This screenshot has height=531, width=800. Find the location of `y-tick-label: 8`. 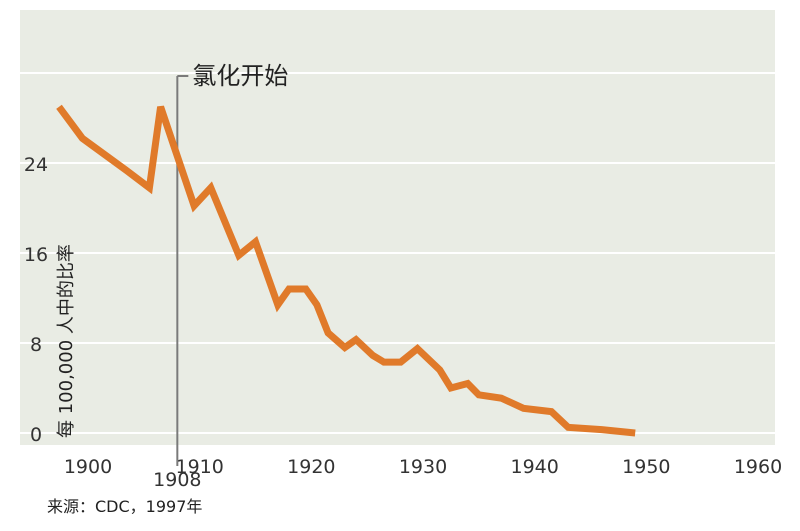

y-tick-label: 8 is located at coordinates (36, 345).